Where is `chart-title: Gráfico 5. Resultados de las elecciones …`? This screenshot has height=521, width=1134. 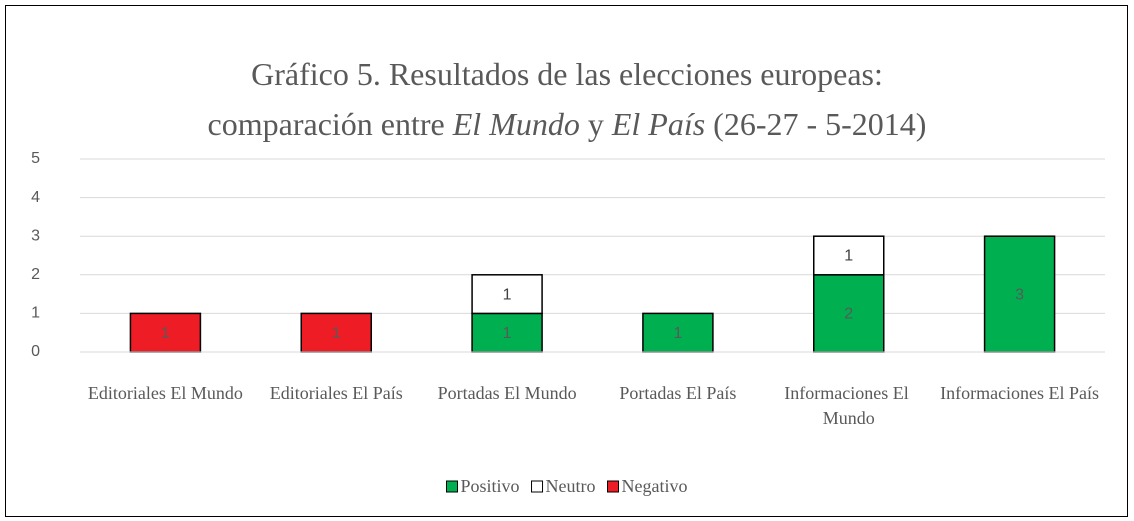 chart-title: Gráfico 5. Resultados de las elecciones … is located at coordinates (567, 74).